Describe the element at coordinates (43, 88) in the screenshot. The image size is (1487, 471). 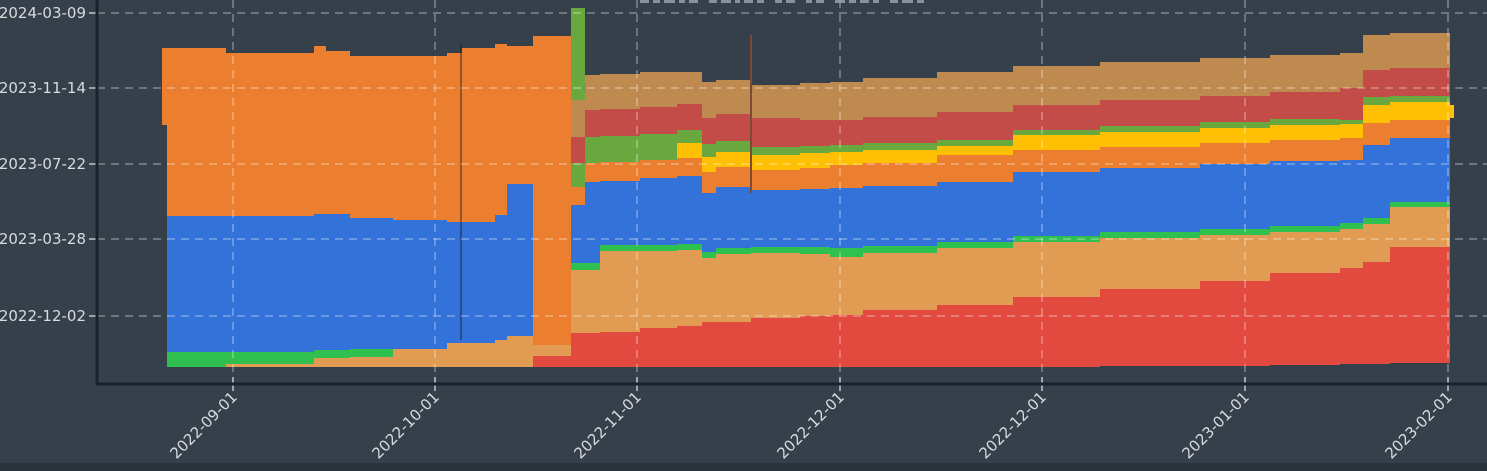
I see `y-axis-tick-label: 2023-11-14` at that location.